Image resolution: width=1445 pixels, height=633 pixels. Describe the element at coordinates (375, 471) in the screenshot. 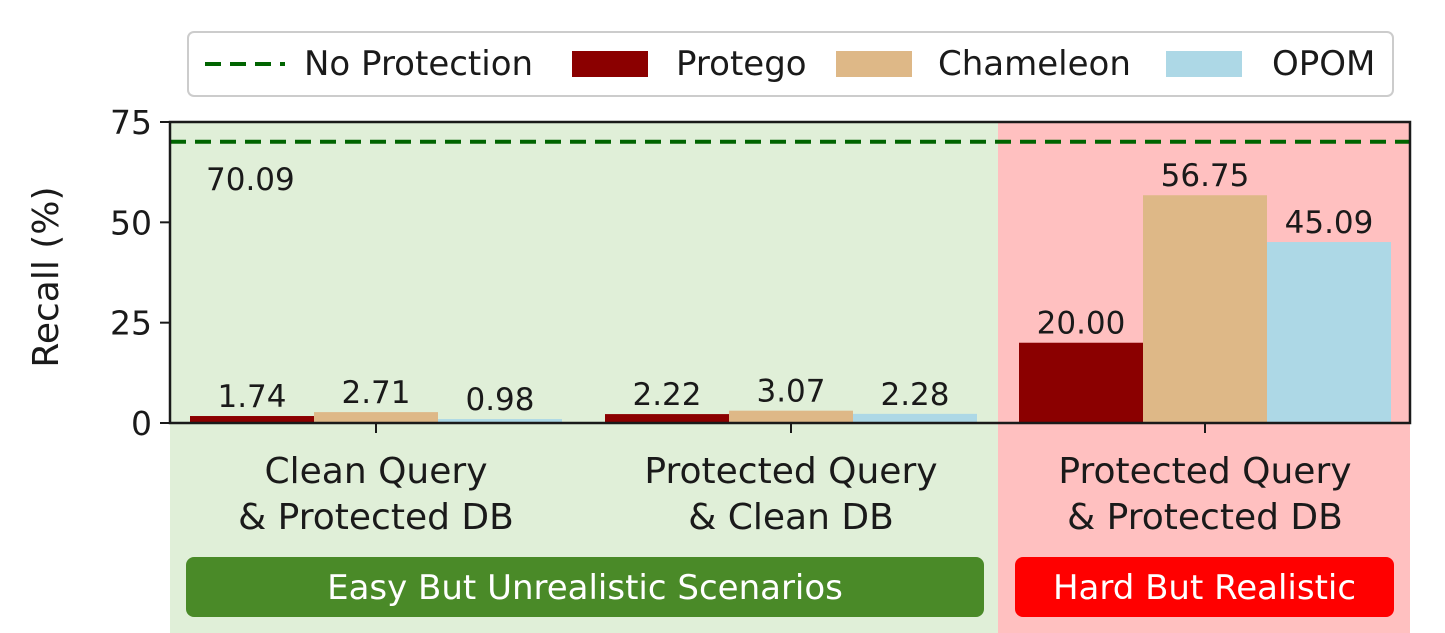

I see `x-tick-label: Clean Query` at that location.